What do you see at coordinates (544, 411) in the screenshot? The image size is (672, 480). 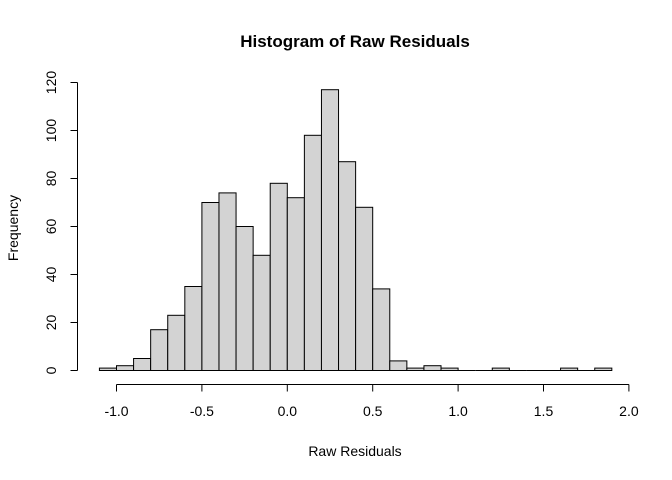 I see `x-tick-label: 1.5` at bounding box center [544, 411].